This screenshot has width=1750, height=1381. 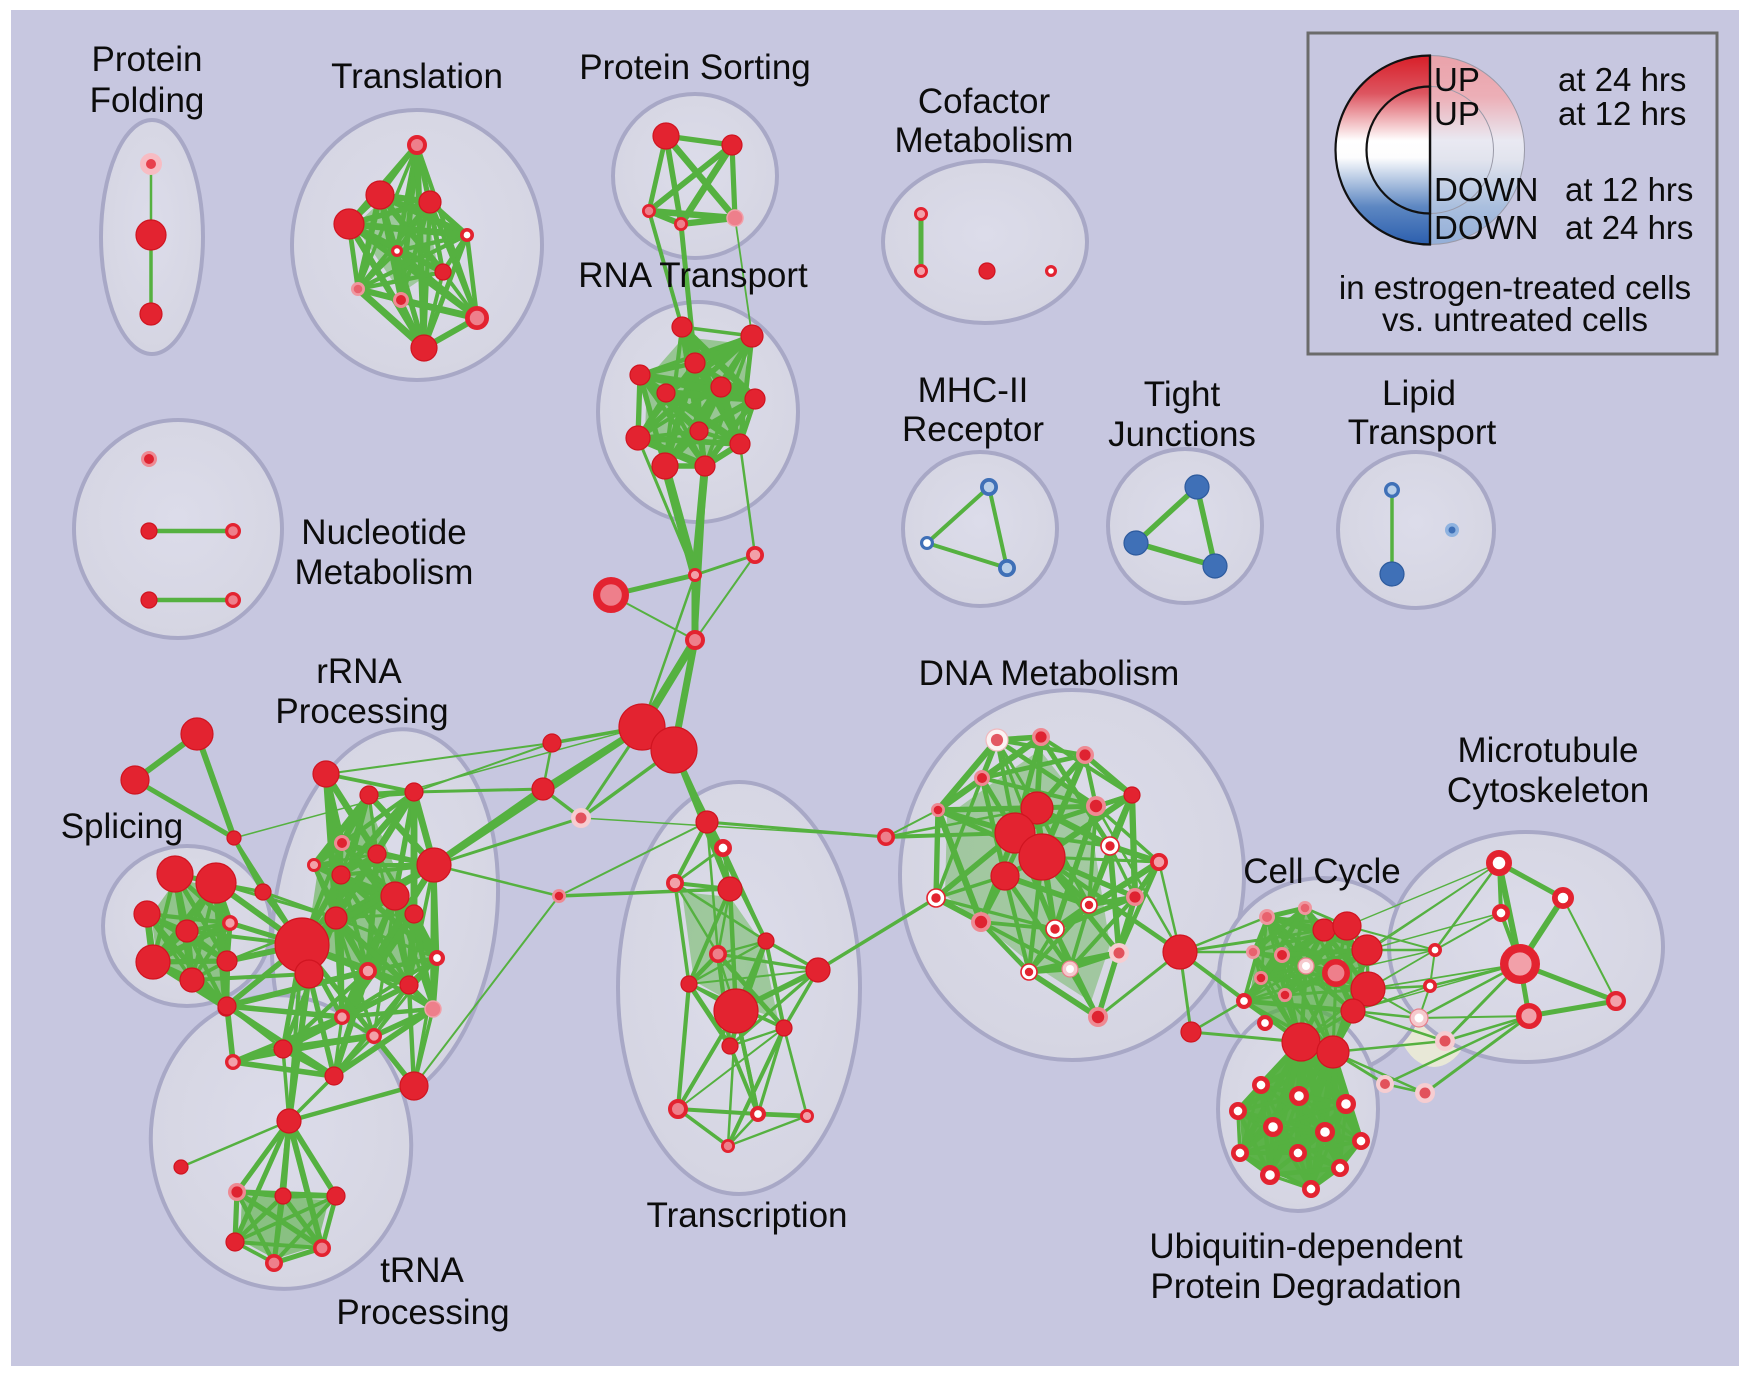 What do you see at coordinates (1049, 673) in the screenshot?
I see `svg-text: DNA Metabolism` at bounding box center [1049, 673].